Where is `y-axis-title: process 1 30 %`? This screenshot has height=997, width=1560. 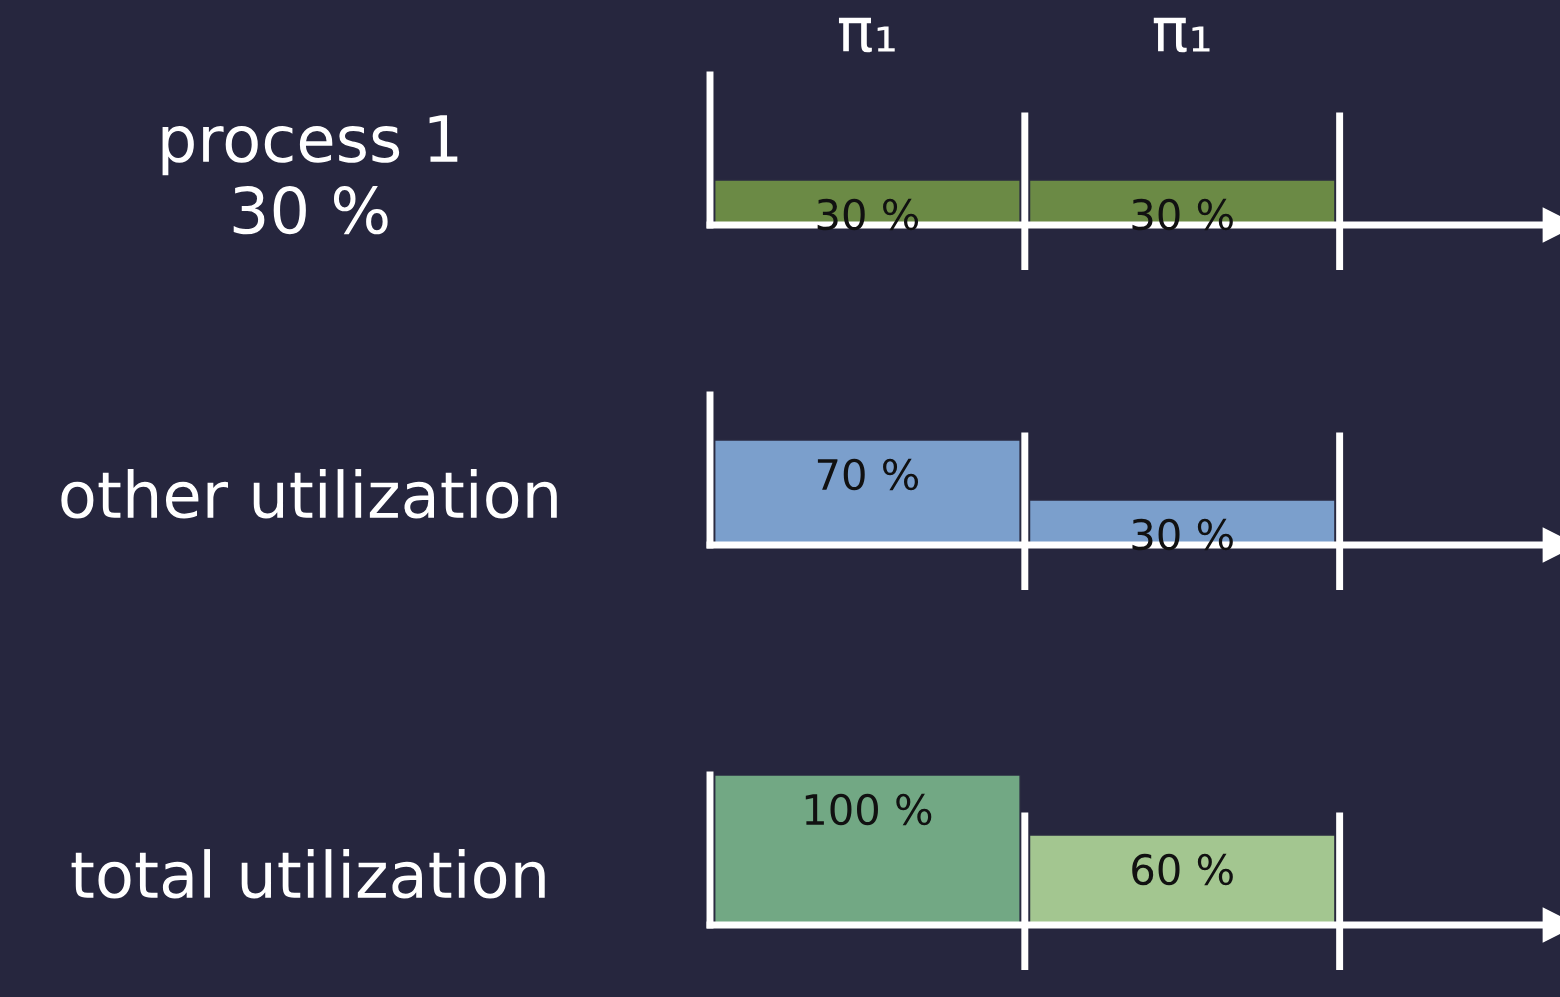 y-axis-title: process 1 30 % is located at coordinates (310, 175).